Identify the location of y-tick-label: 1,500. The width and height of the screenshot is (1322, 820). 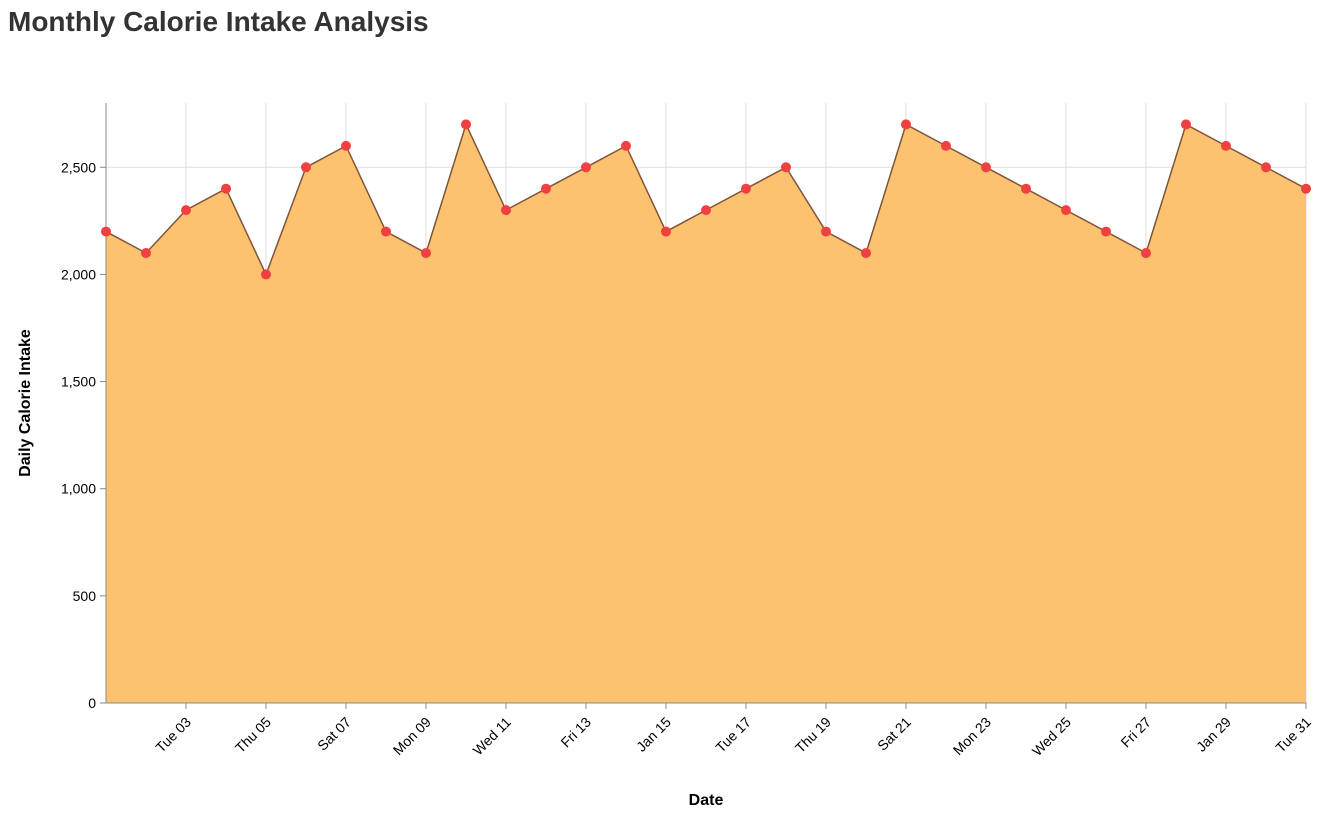
(78, 382).